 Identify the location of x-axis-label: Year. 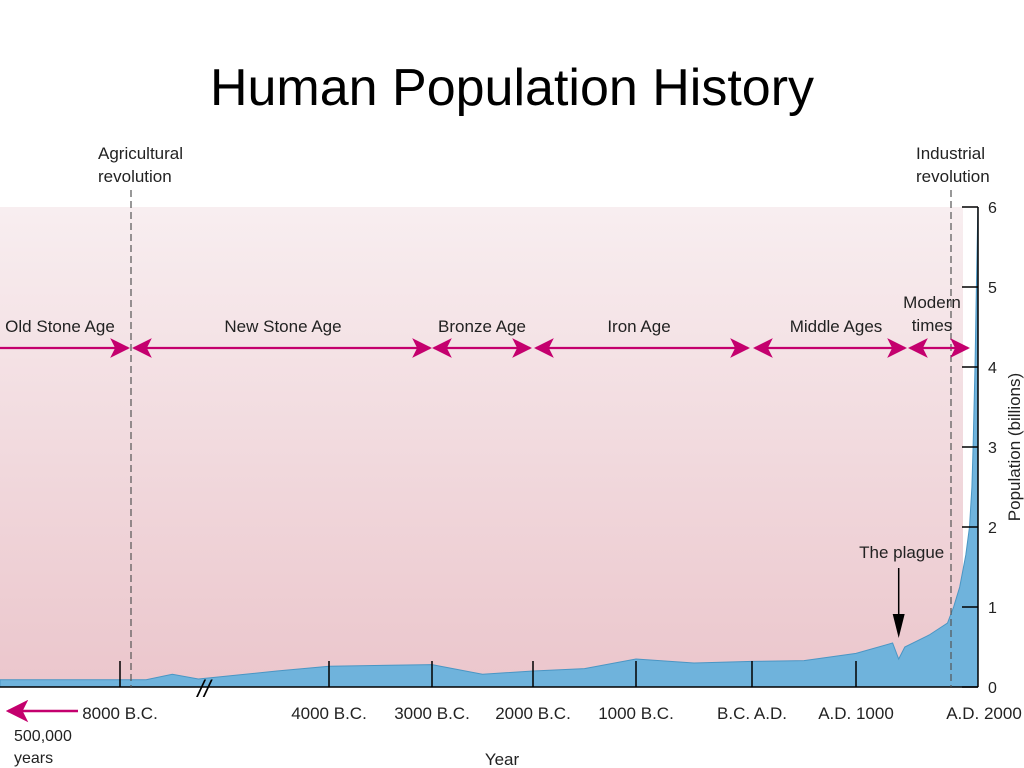
(502, 759).